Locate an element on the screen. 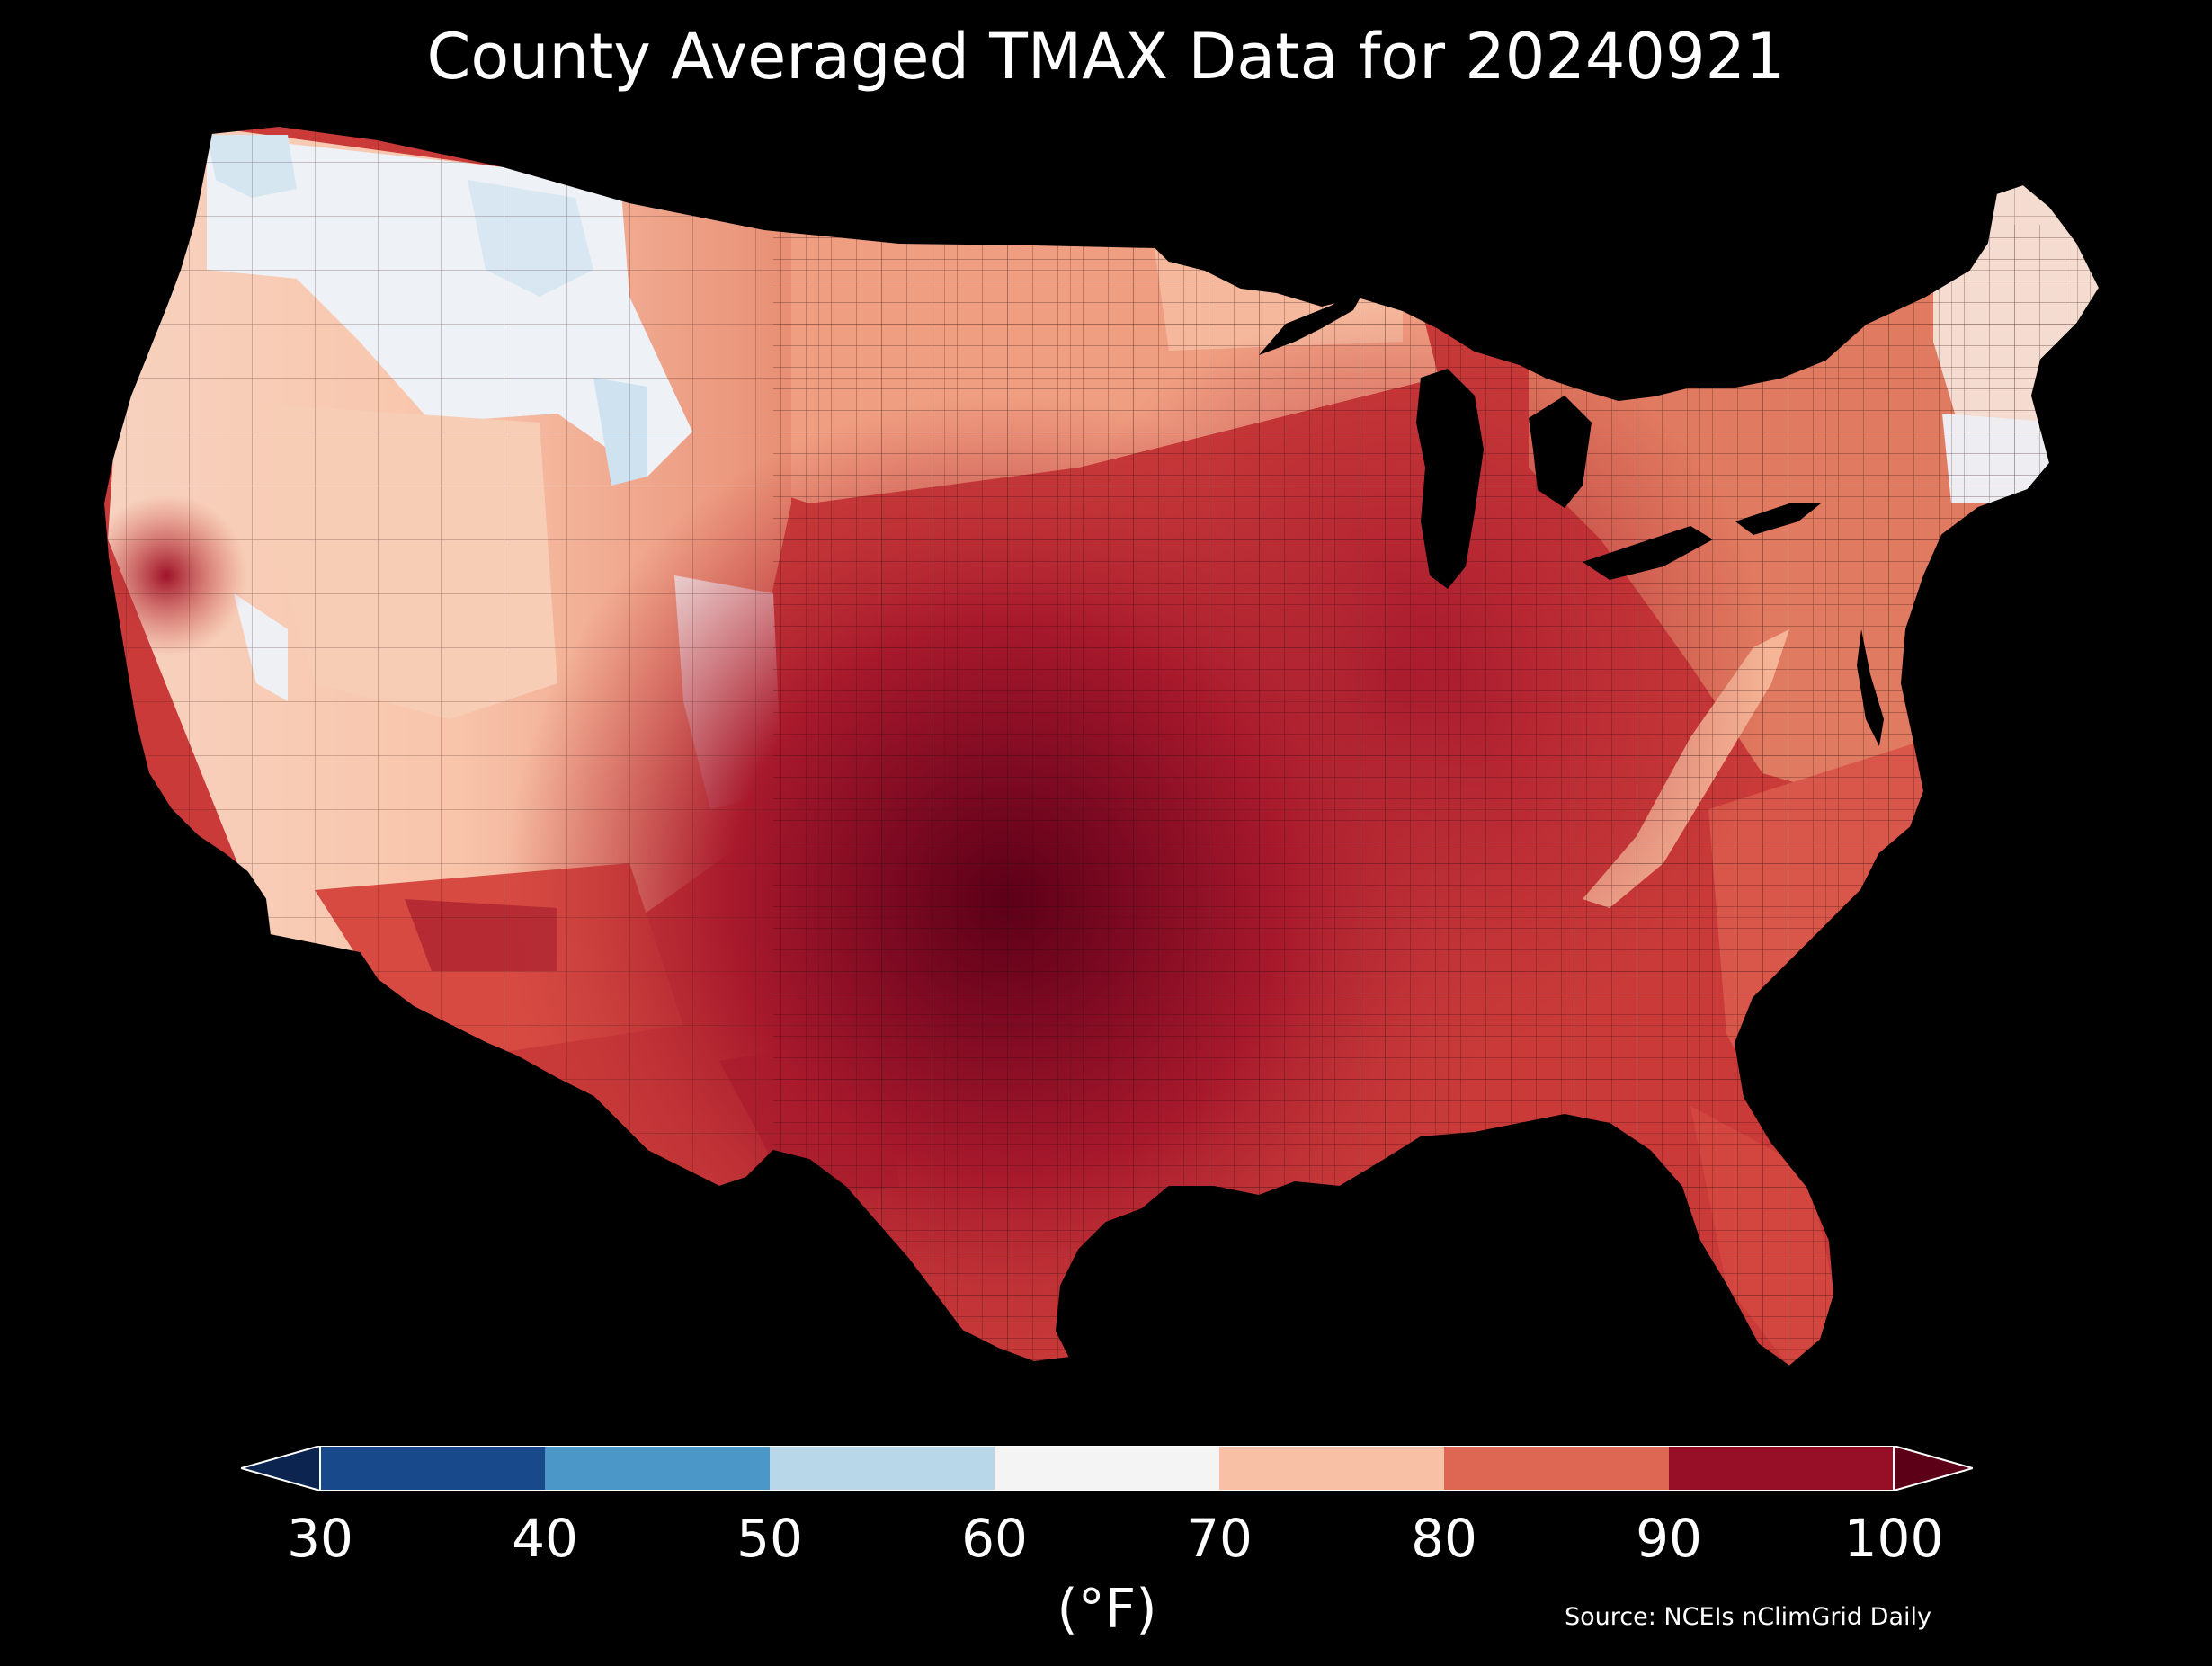  colorbar-over-triangle is located at coordinates (1933, 1468).